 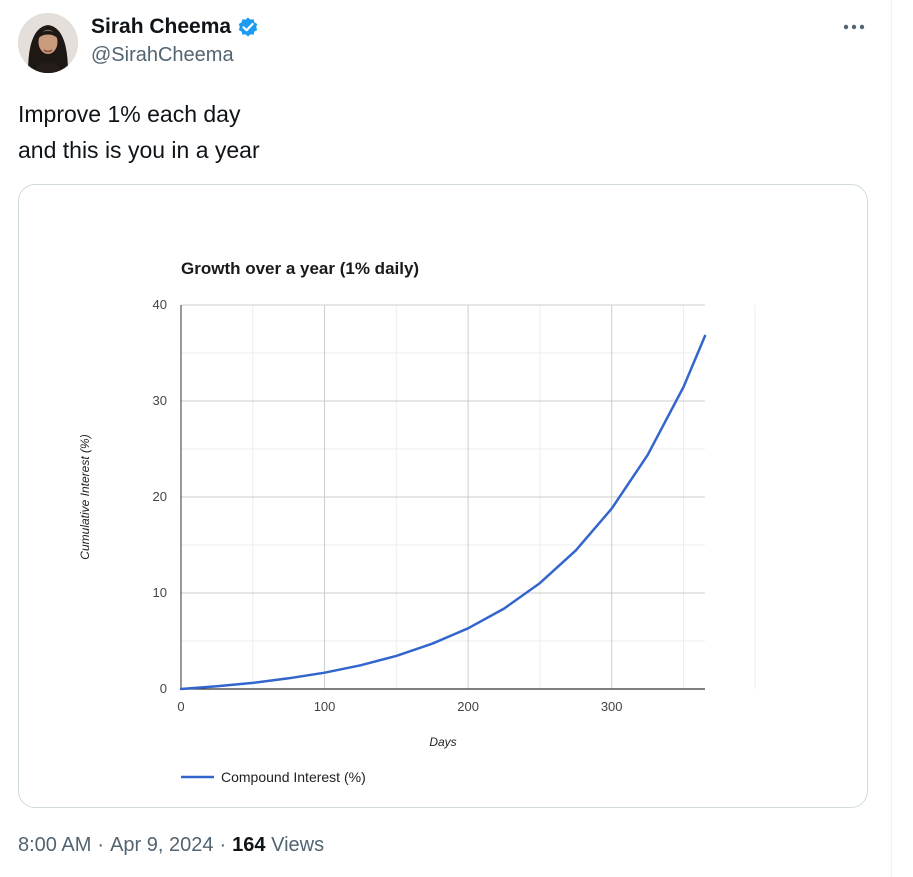 What do you see at coordinates (160, 592) in the screenshot?
I see `chart-y-tick-label: 10` at bounding box center [160, 592].